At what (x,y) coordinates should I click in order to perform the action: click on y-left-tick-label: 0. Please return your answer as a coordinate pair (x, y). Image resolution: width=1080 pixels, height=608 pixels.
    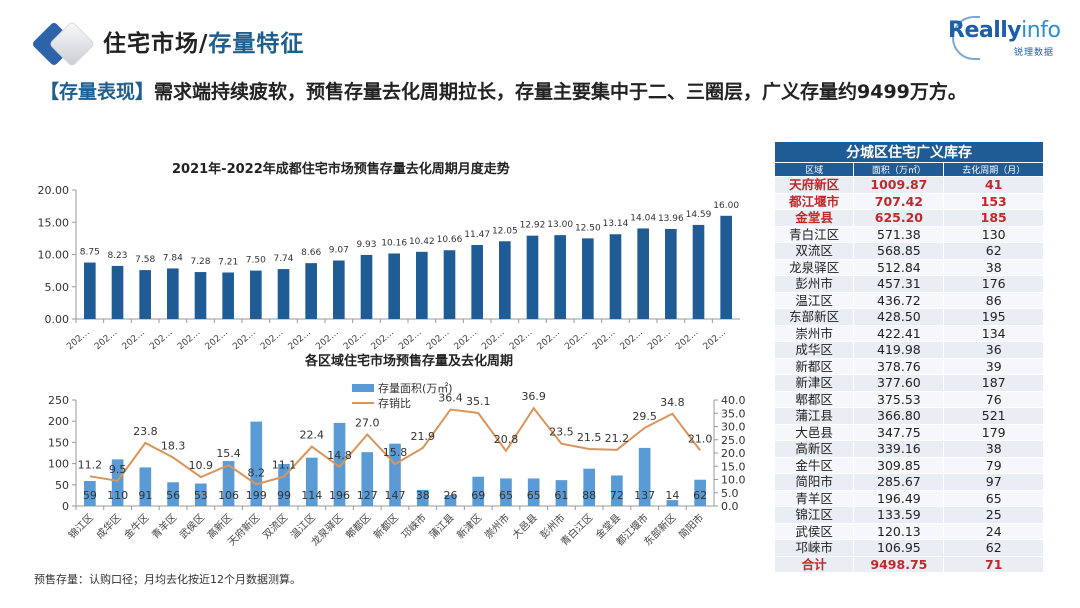
    Looking at the image, I should click on (65, 506).